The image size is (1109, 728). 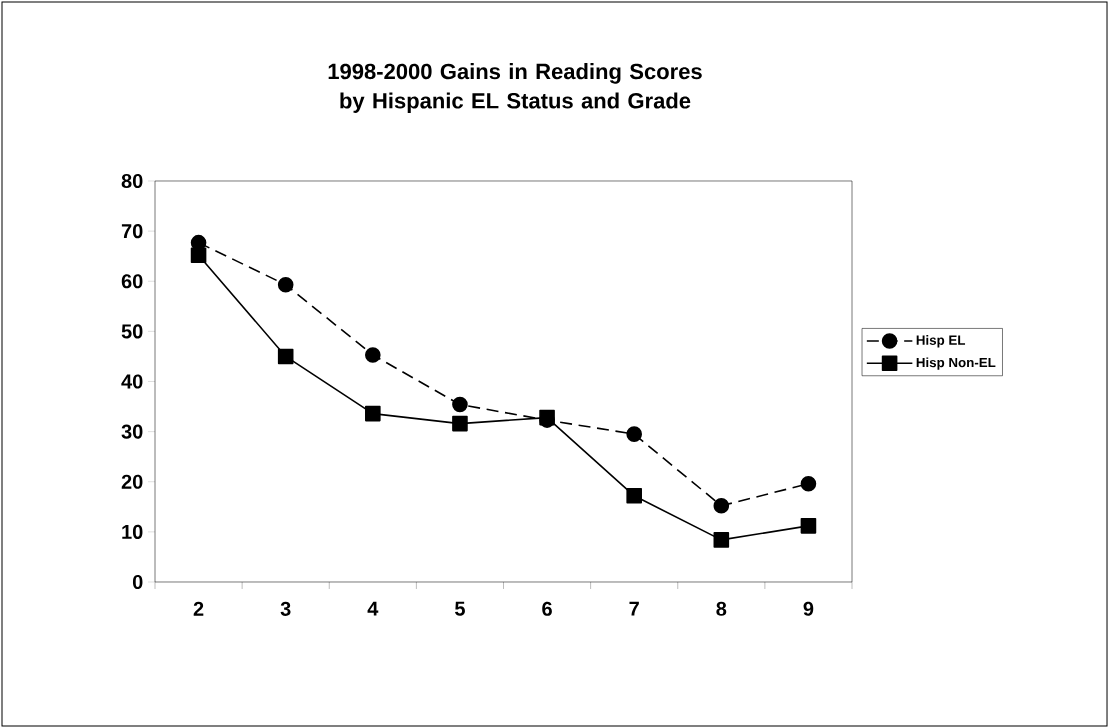 What do you see at coordinates (634, 608) in the screenshot?
I see `x-tick-label: 7` at bounding box center [634, 608].